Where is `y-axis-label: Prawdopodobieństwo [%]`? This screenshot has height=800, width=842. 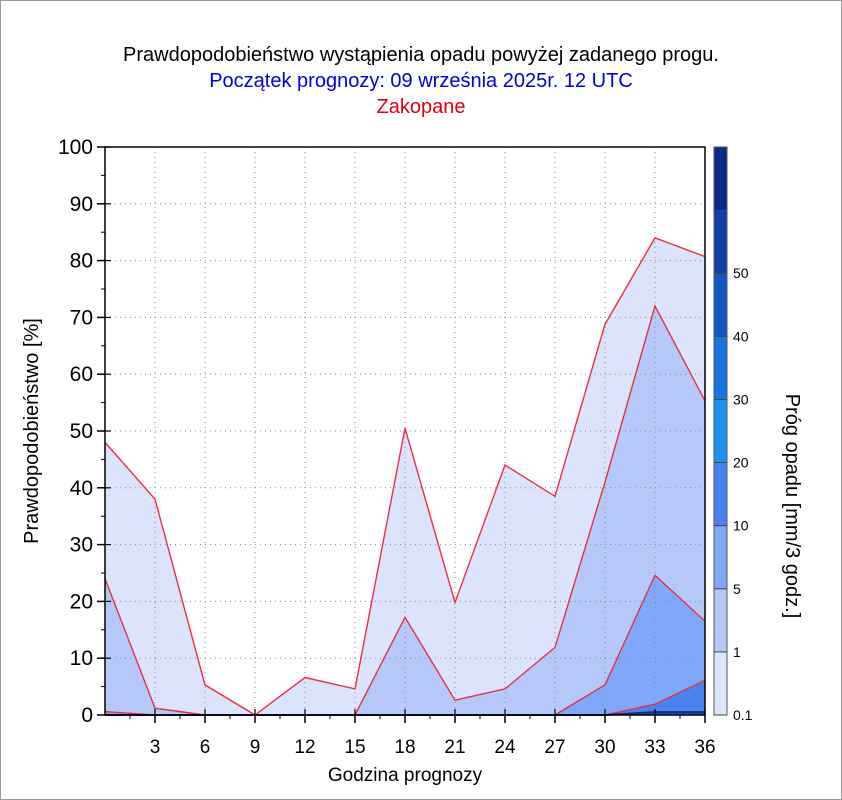 y-axis-label: Prawdopodobieństwo [%] is located at coordinates (32, 431).